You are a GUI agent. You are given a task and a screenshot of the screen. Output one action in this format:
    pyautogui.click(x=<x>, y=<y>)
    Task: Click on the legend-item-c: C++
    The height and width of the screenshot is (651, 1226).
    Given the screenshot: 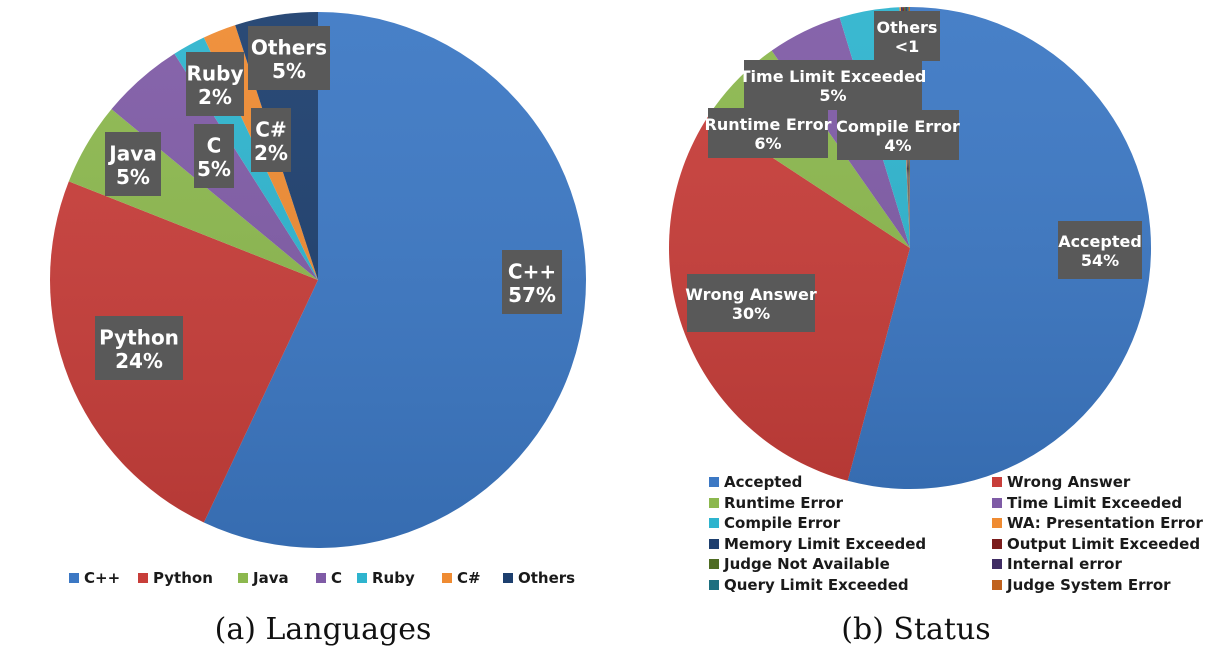 What is the action you would take?
    pyautogui.click(x=94, y=578)
    